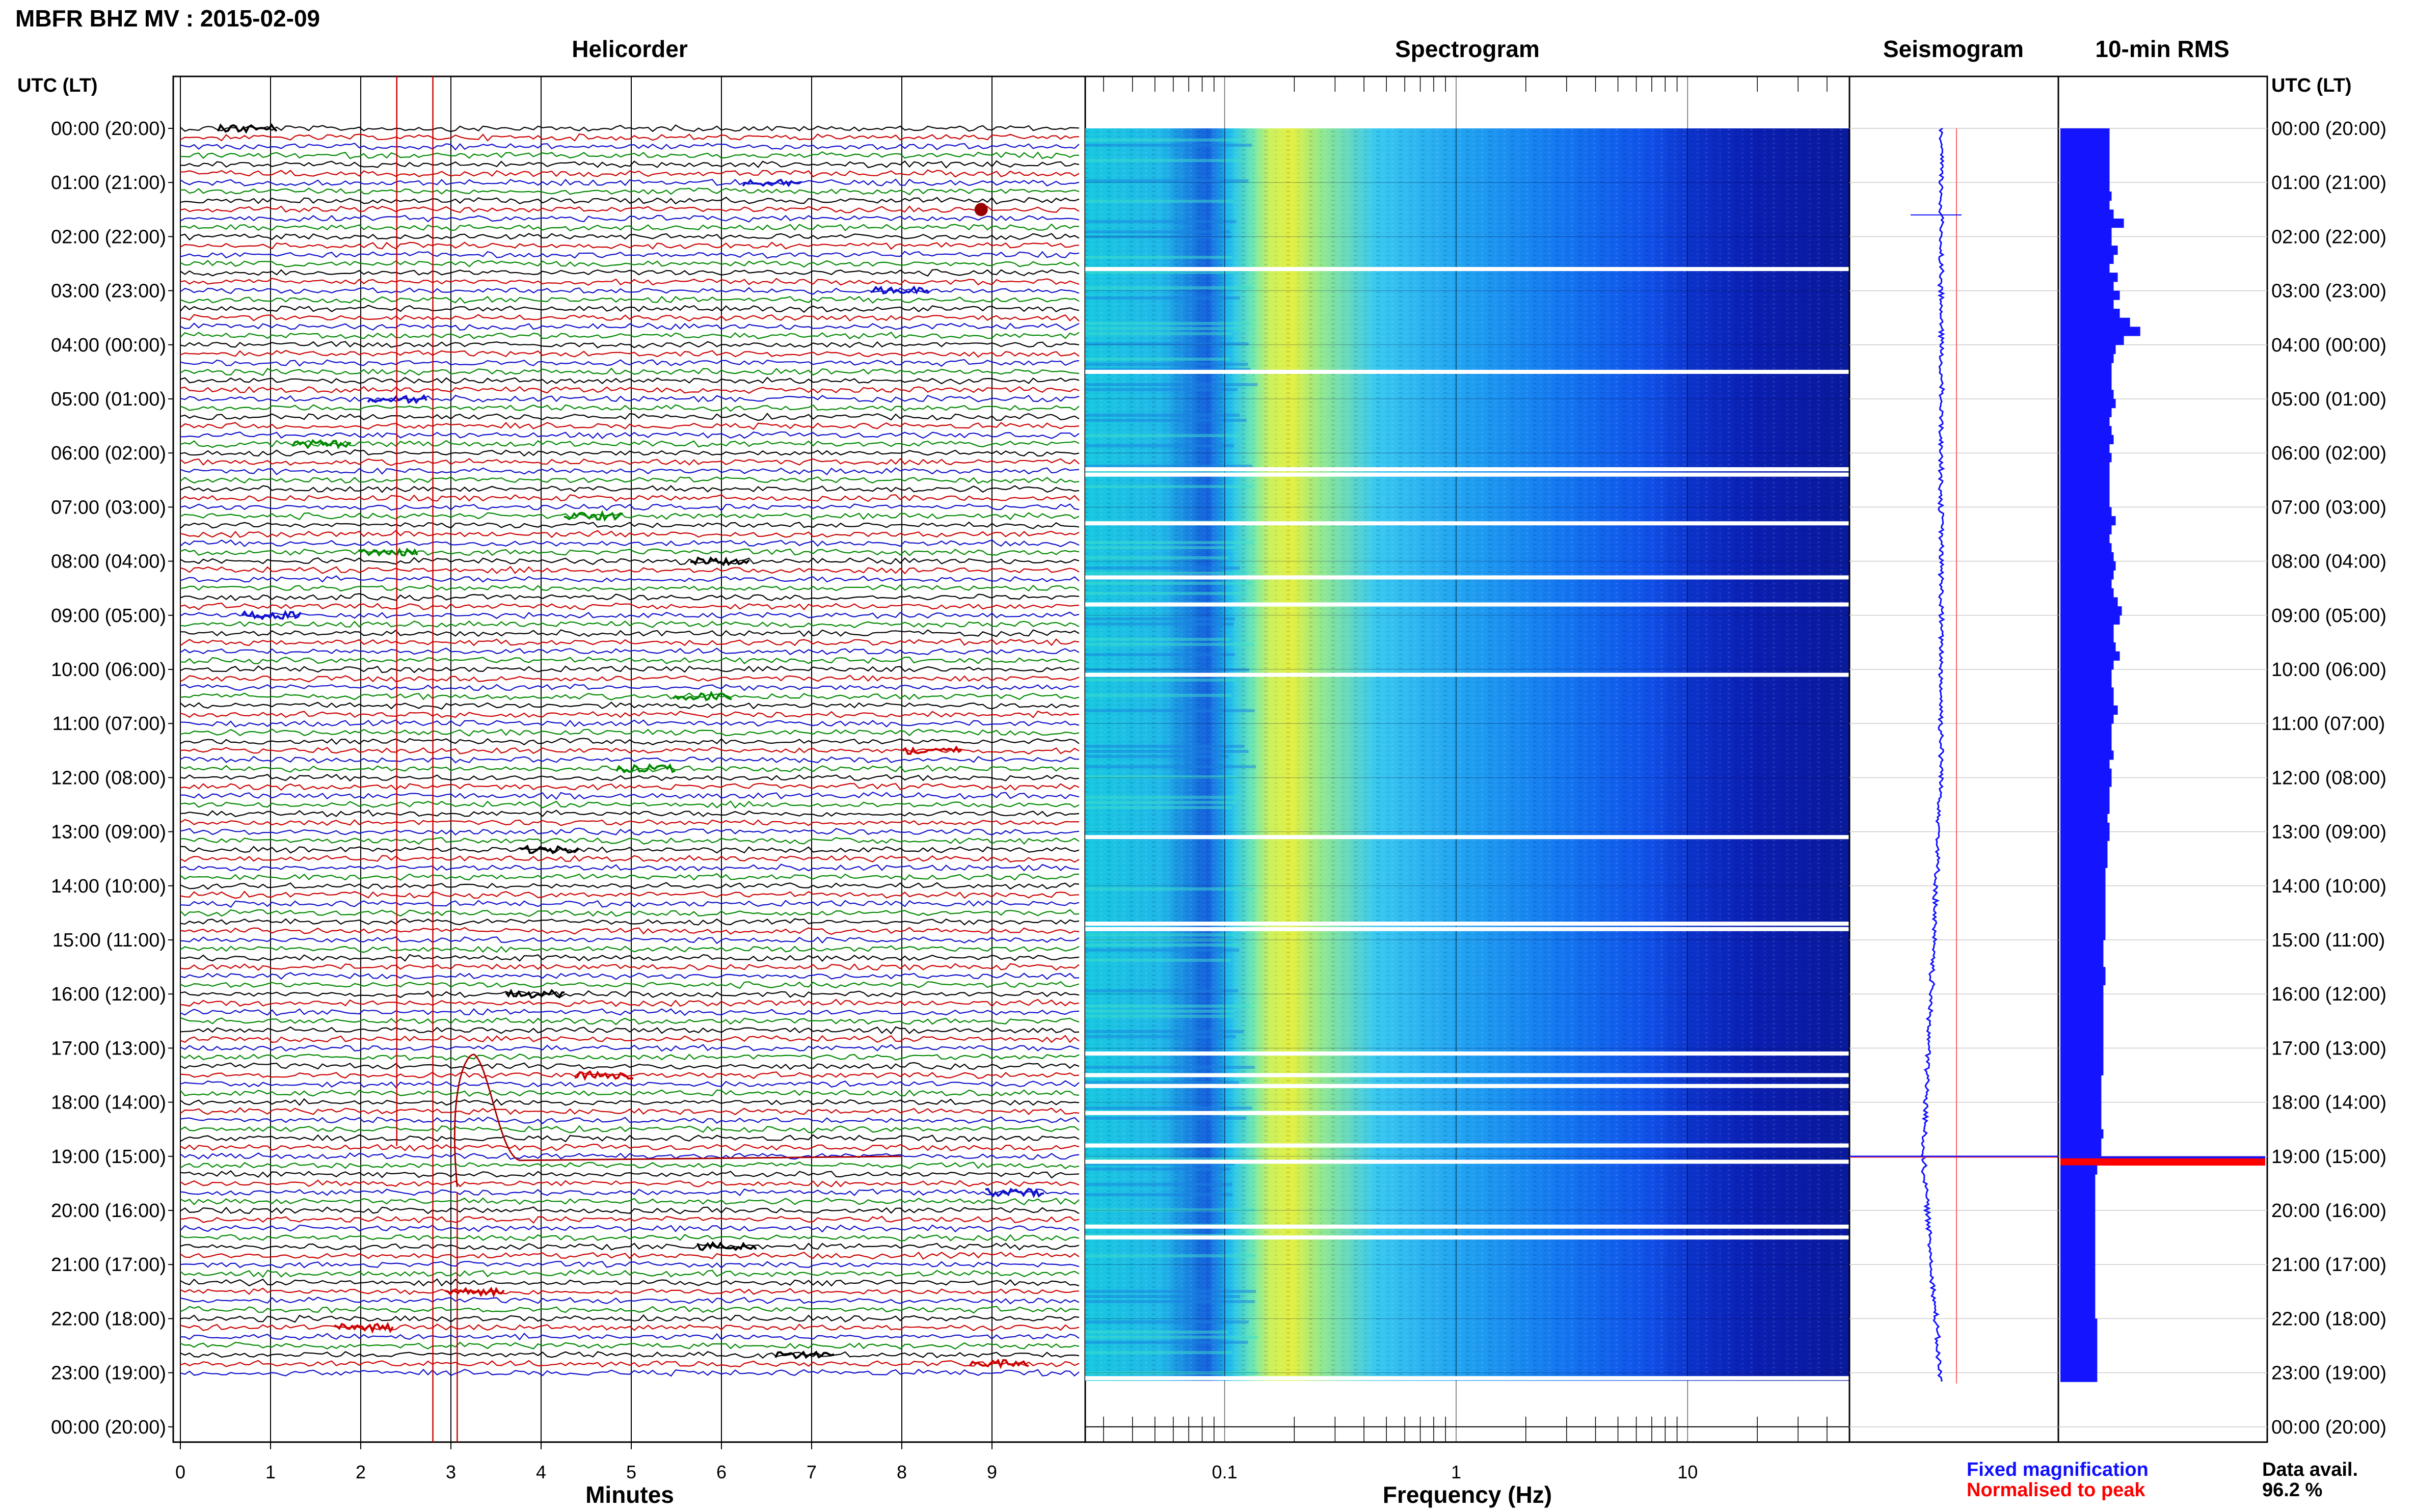 Image resolution: width=2415 pixels, height=1512 pixels. I want to click on hour-label-left: 06:00 (02:00), so click(109, 453).